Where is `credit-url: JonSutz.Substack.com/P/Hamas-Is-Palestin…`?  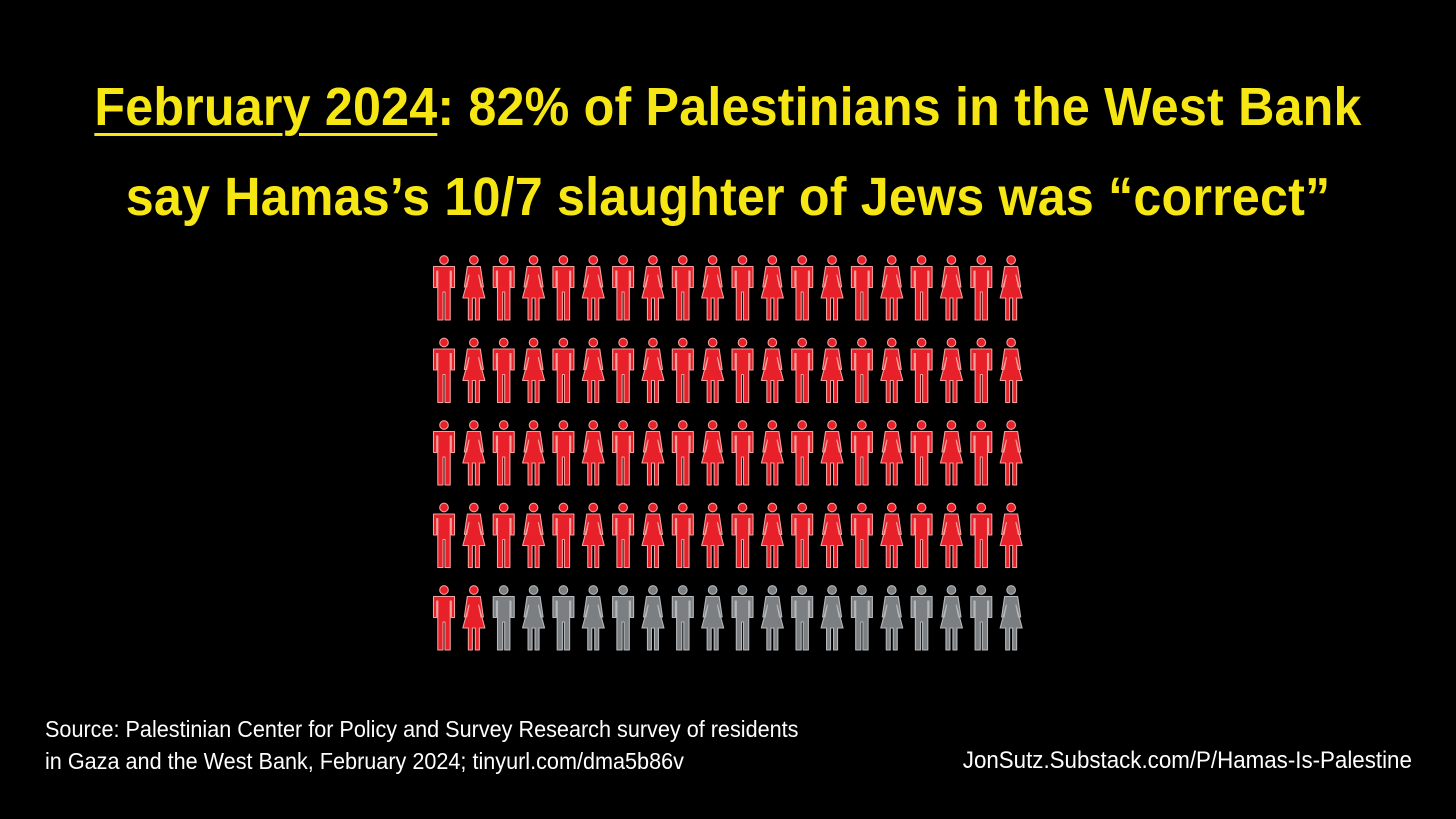
credit-url: JonSutz.Substack.com/P/Hamas-Is-Palestin… is located at coordinates (1187, 760).